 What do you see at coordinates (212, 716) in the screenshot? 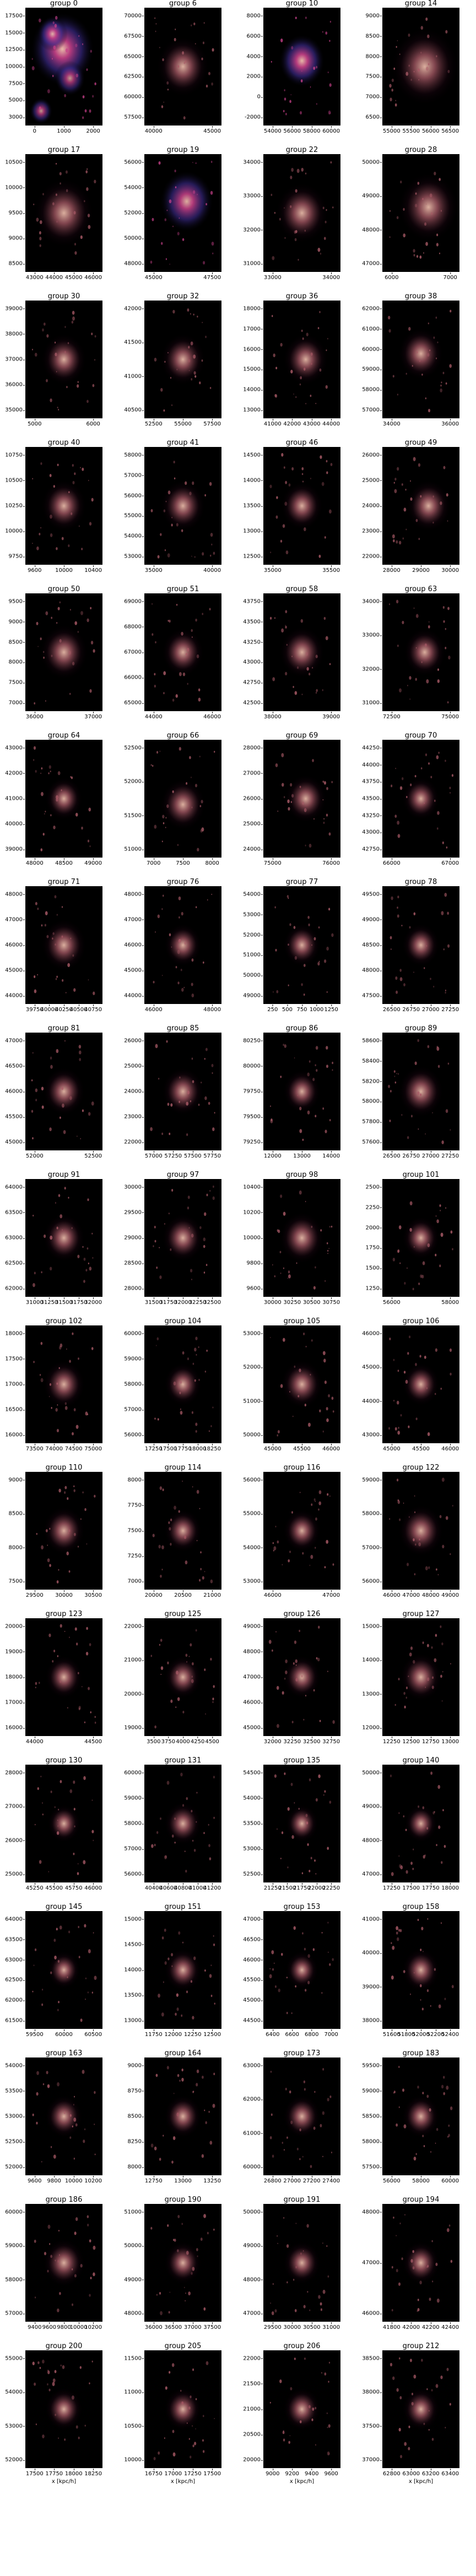
I see `x-tick-label: 46000` at bounding box center [212, 716].